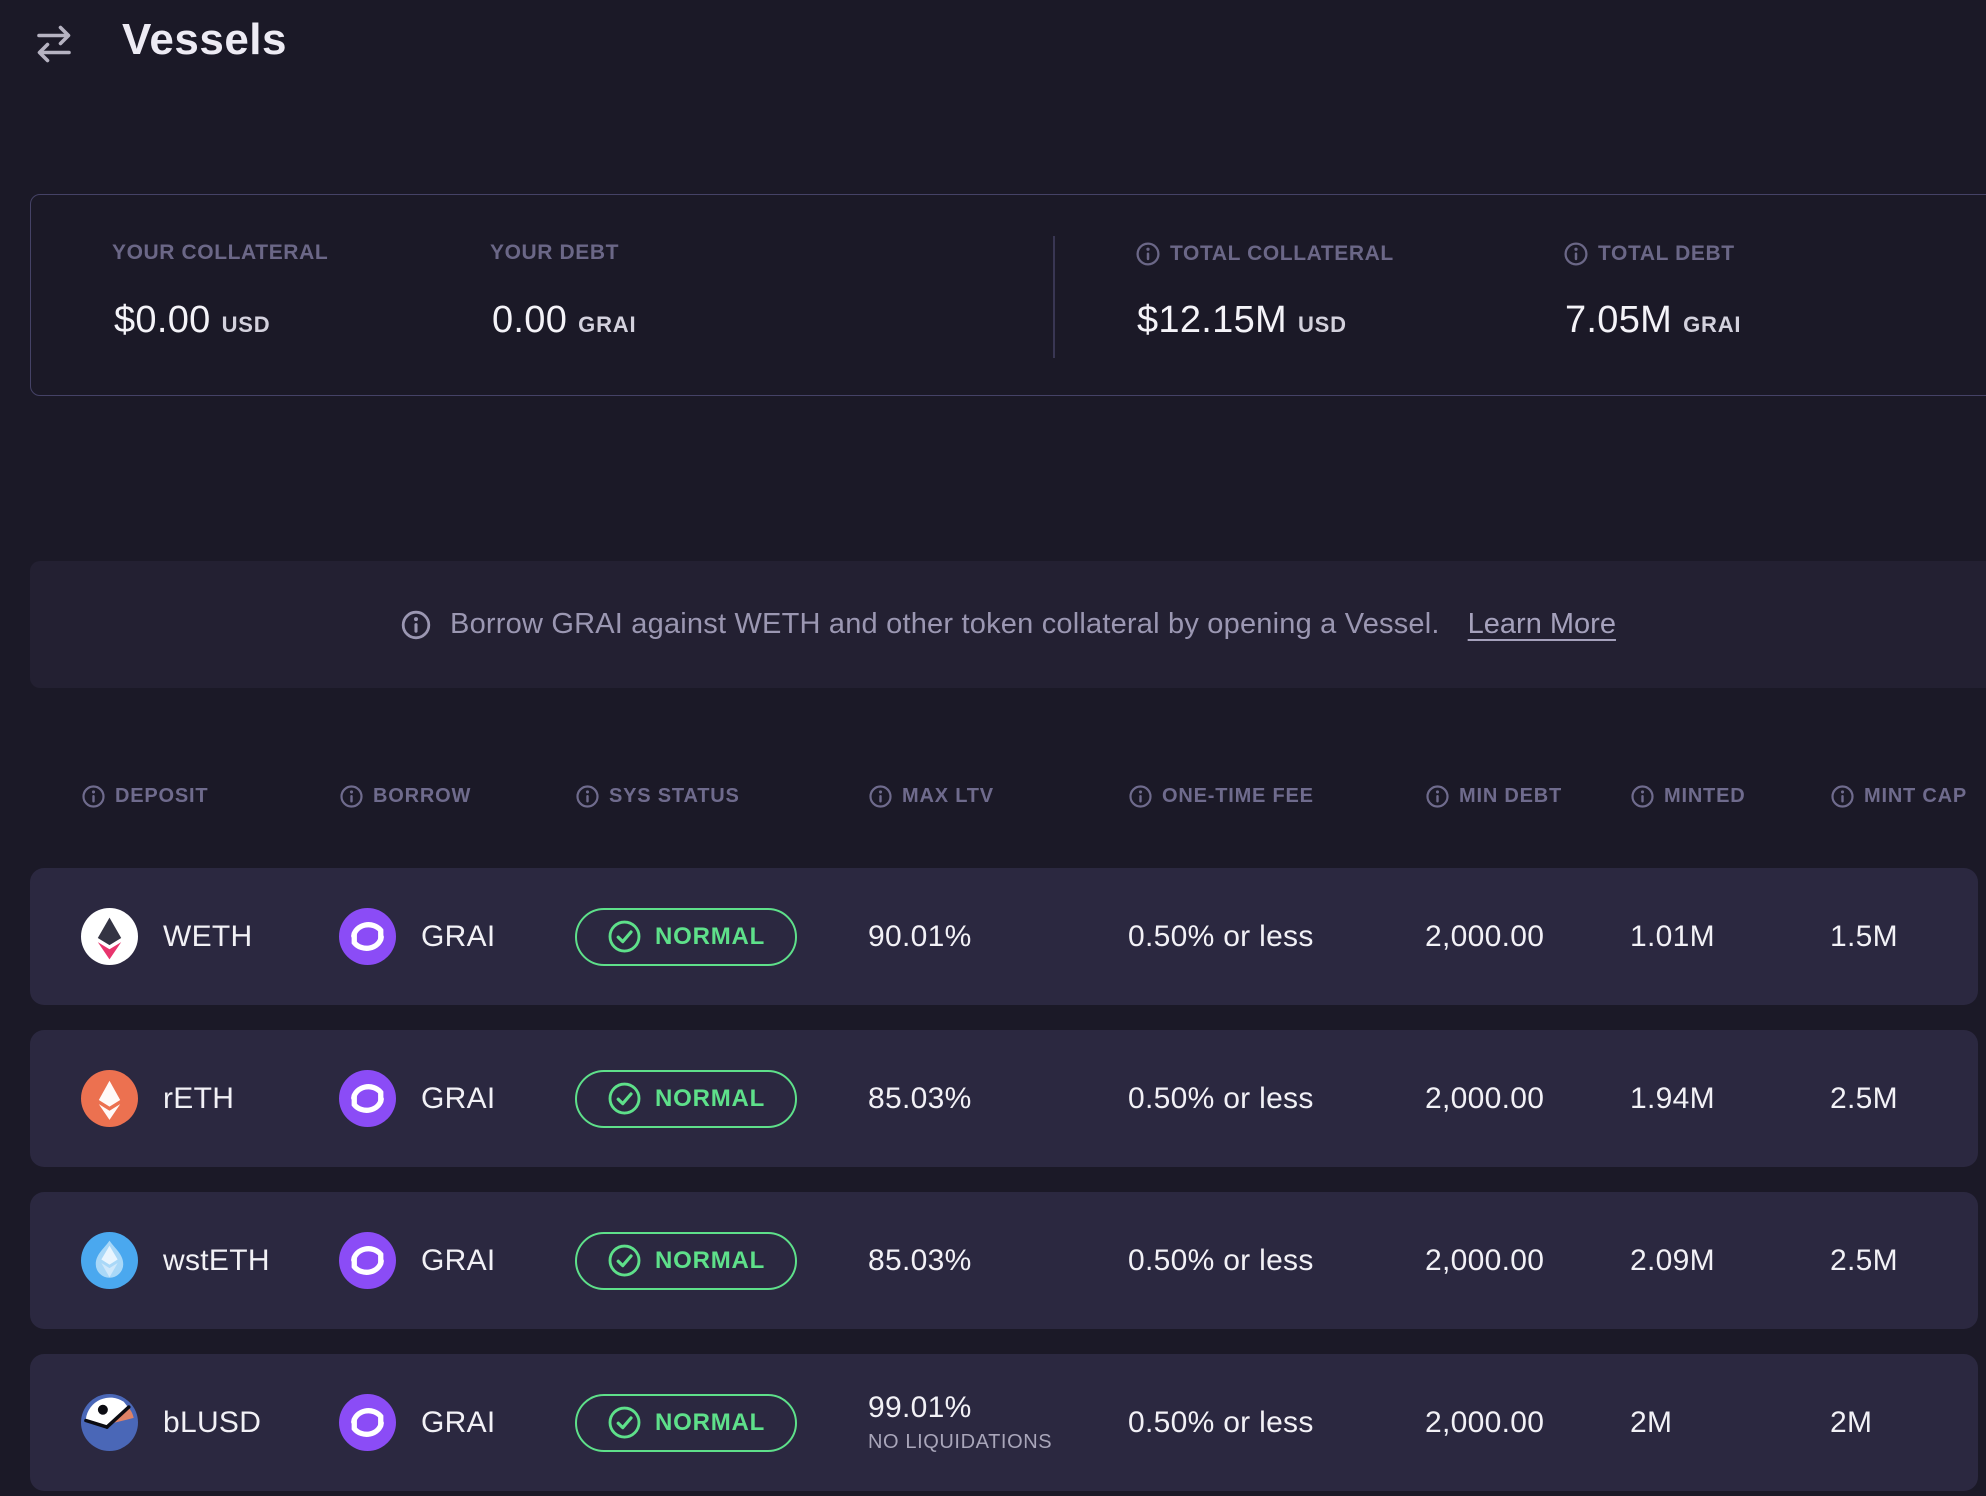 The width and height of the screenshot is (1986, 1496). I want to click on mint-cap-value: 1.5M, so click(1864, 936).